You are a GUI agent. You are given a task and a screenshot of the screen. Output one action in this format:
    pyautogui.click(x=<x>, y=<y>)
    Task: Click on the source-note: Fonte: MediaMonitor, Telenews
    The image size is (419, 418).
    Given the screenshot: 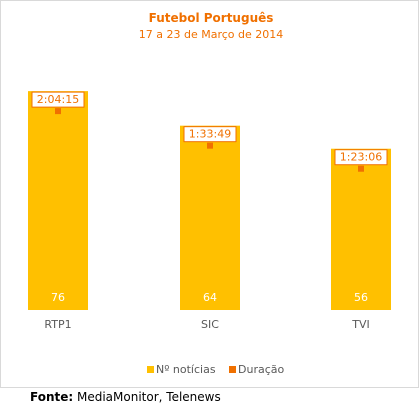 What is the action you would take?
    pyautogui.click(x=125, y=397)
    